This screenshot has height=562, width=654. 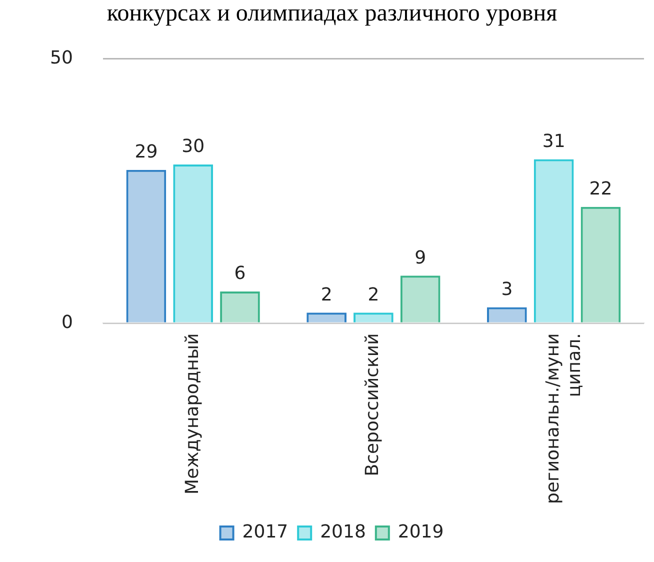 I want to click on data-label: 22, so click(x=600, y=189).